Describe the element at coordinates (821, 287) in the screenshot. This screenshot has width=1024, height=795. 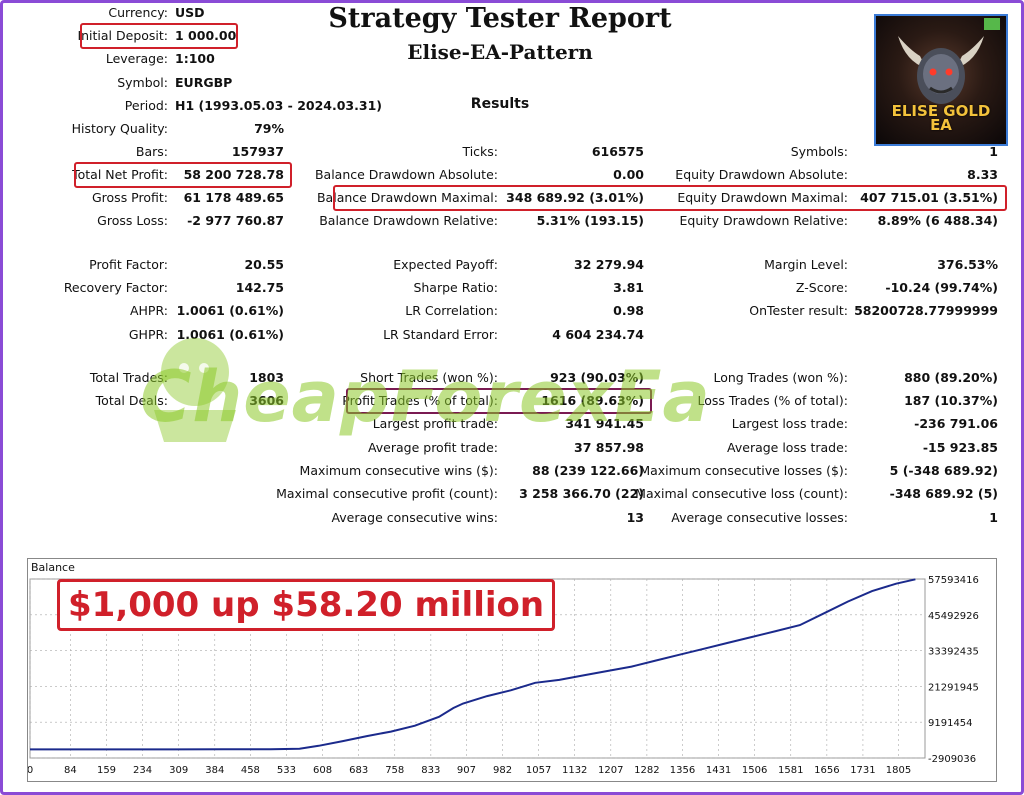
I see `z-score-label: Z-Score:` at that location.